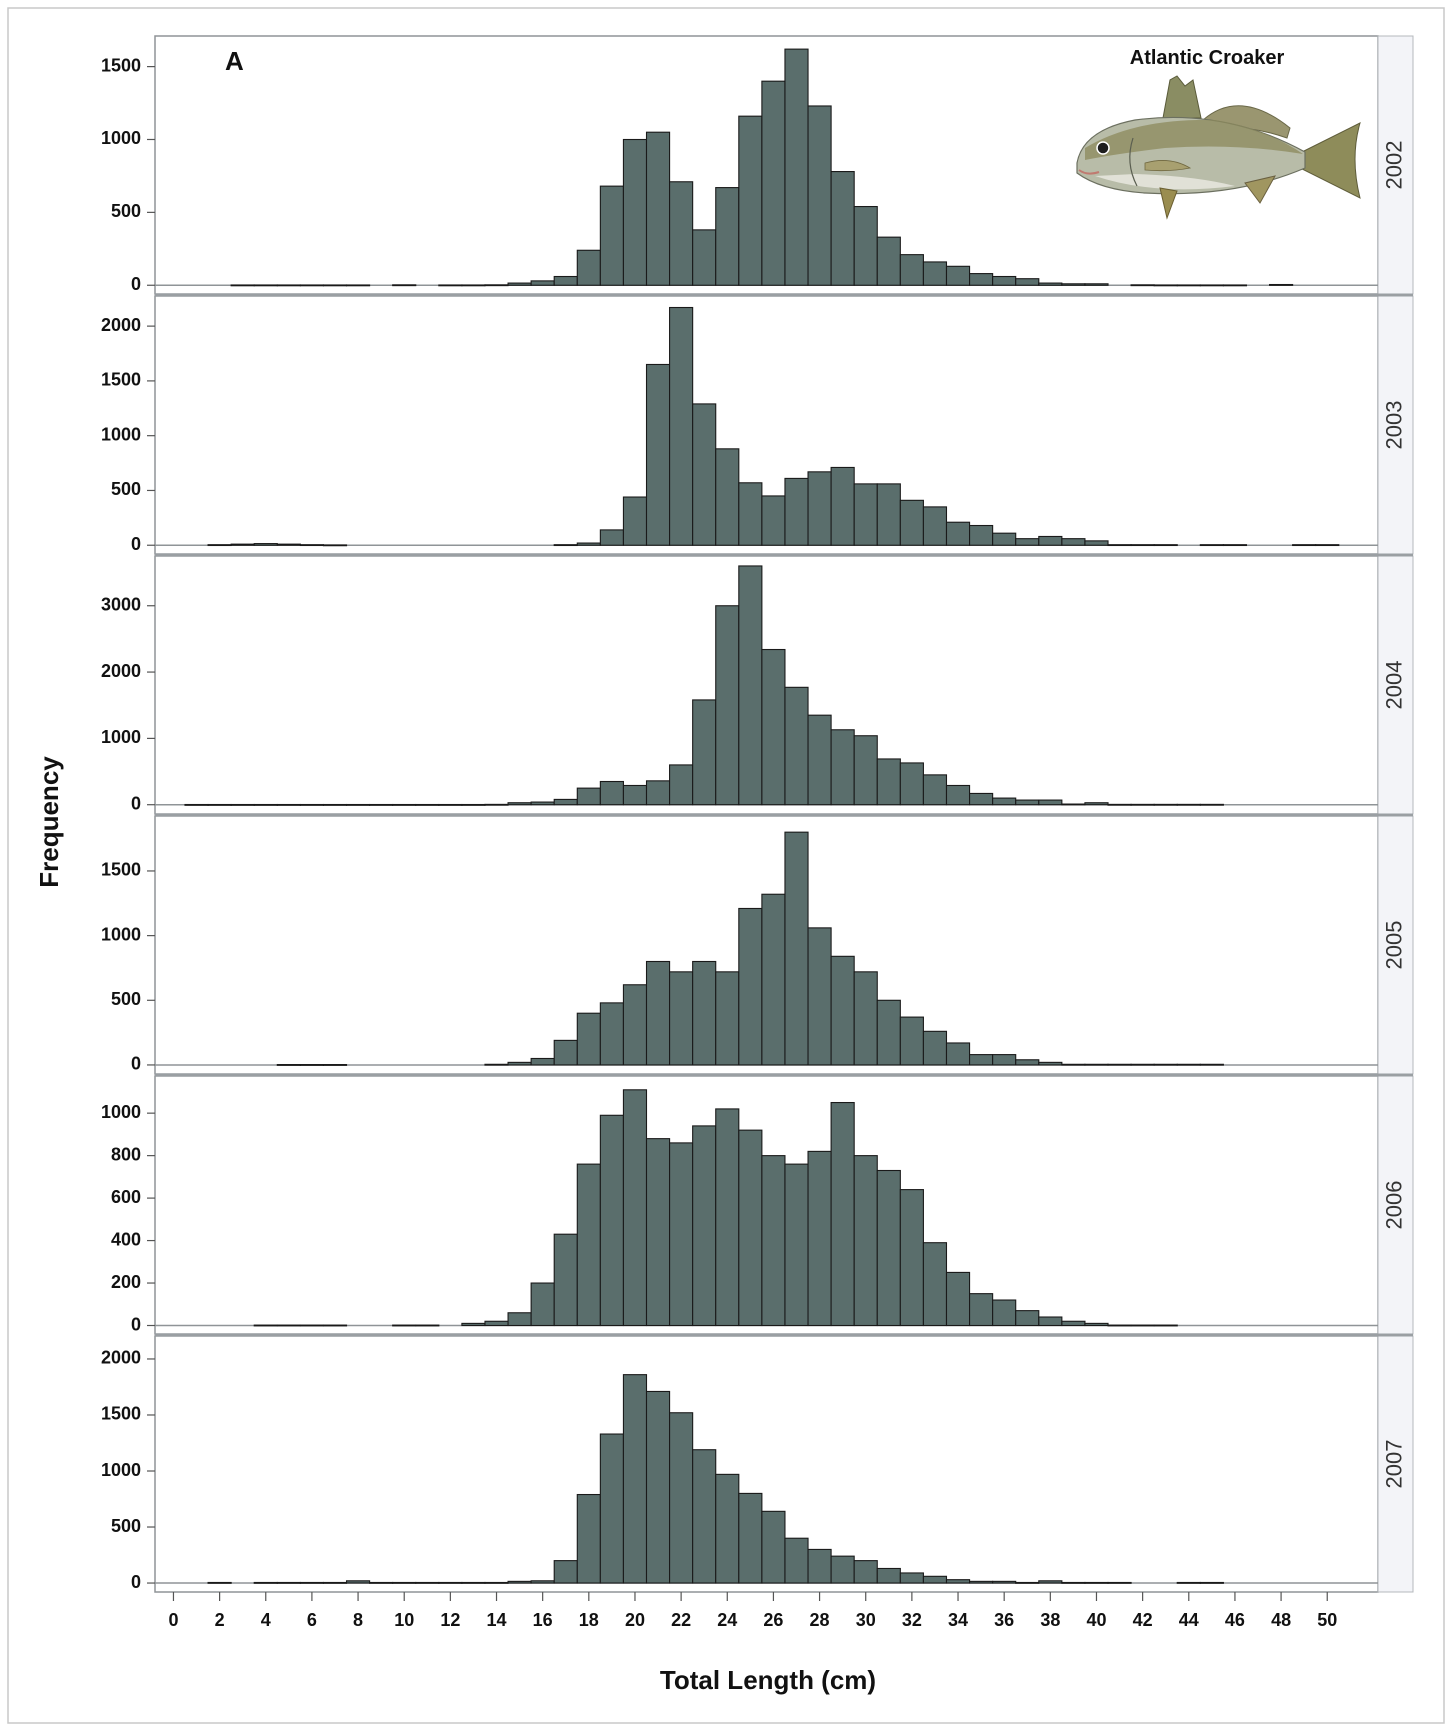 This screenshot has width=1454, height=1731. Describe the element at coordinates (757, 1204) in the screenshot. I see `panel-2006: 2006 0 200 400 600 800 1000` at that location.